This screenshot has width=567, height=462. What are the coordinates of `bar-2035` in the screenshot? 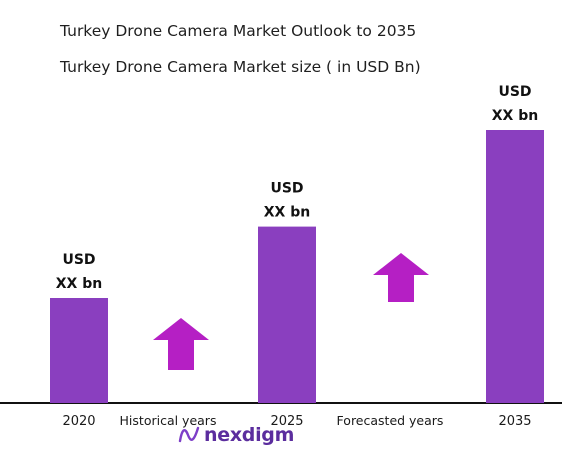 It's located at (515, 266).